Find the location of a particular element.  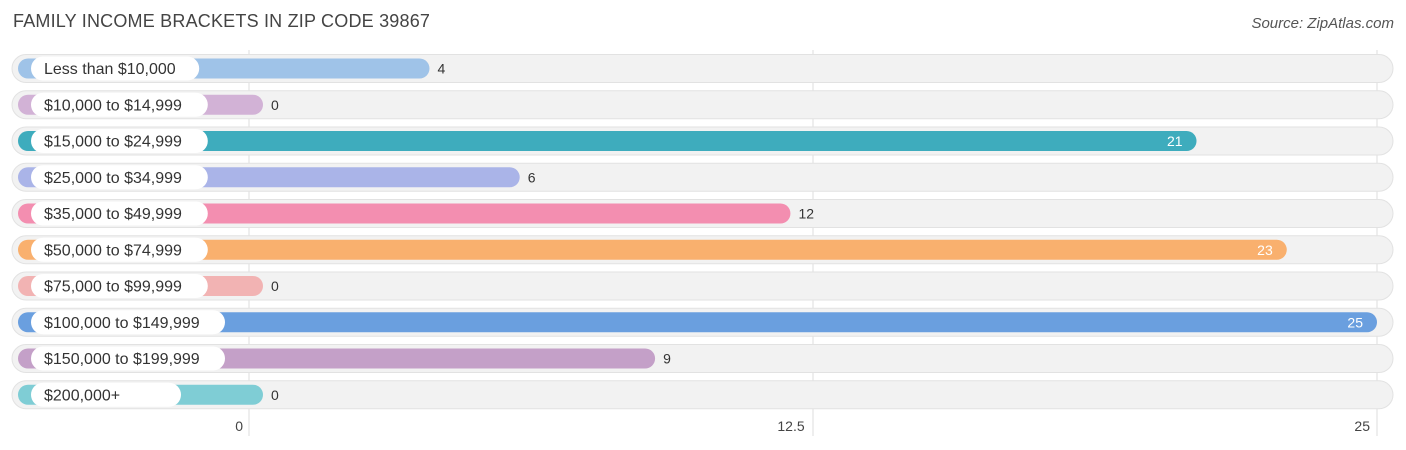

category-label: $75,000 to $99,999 is located at coordinates (113, 287).